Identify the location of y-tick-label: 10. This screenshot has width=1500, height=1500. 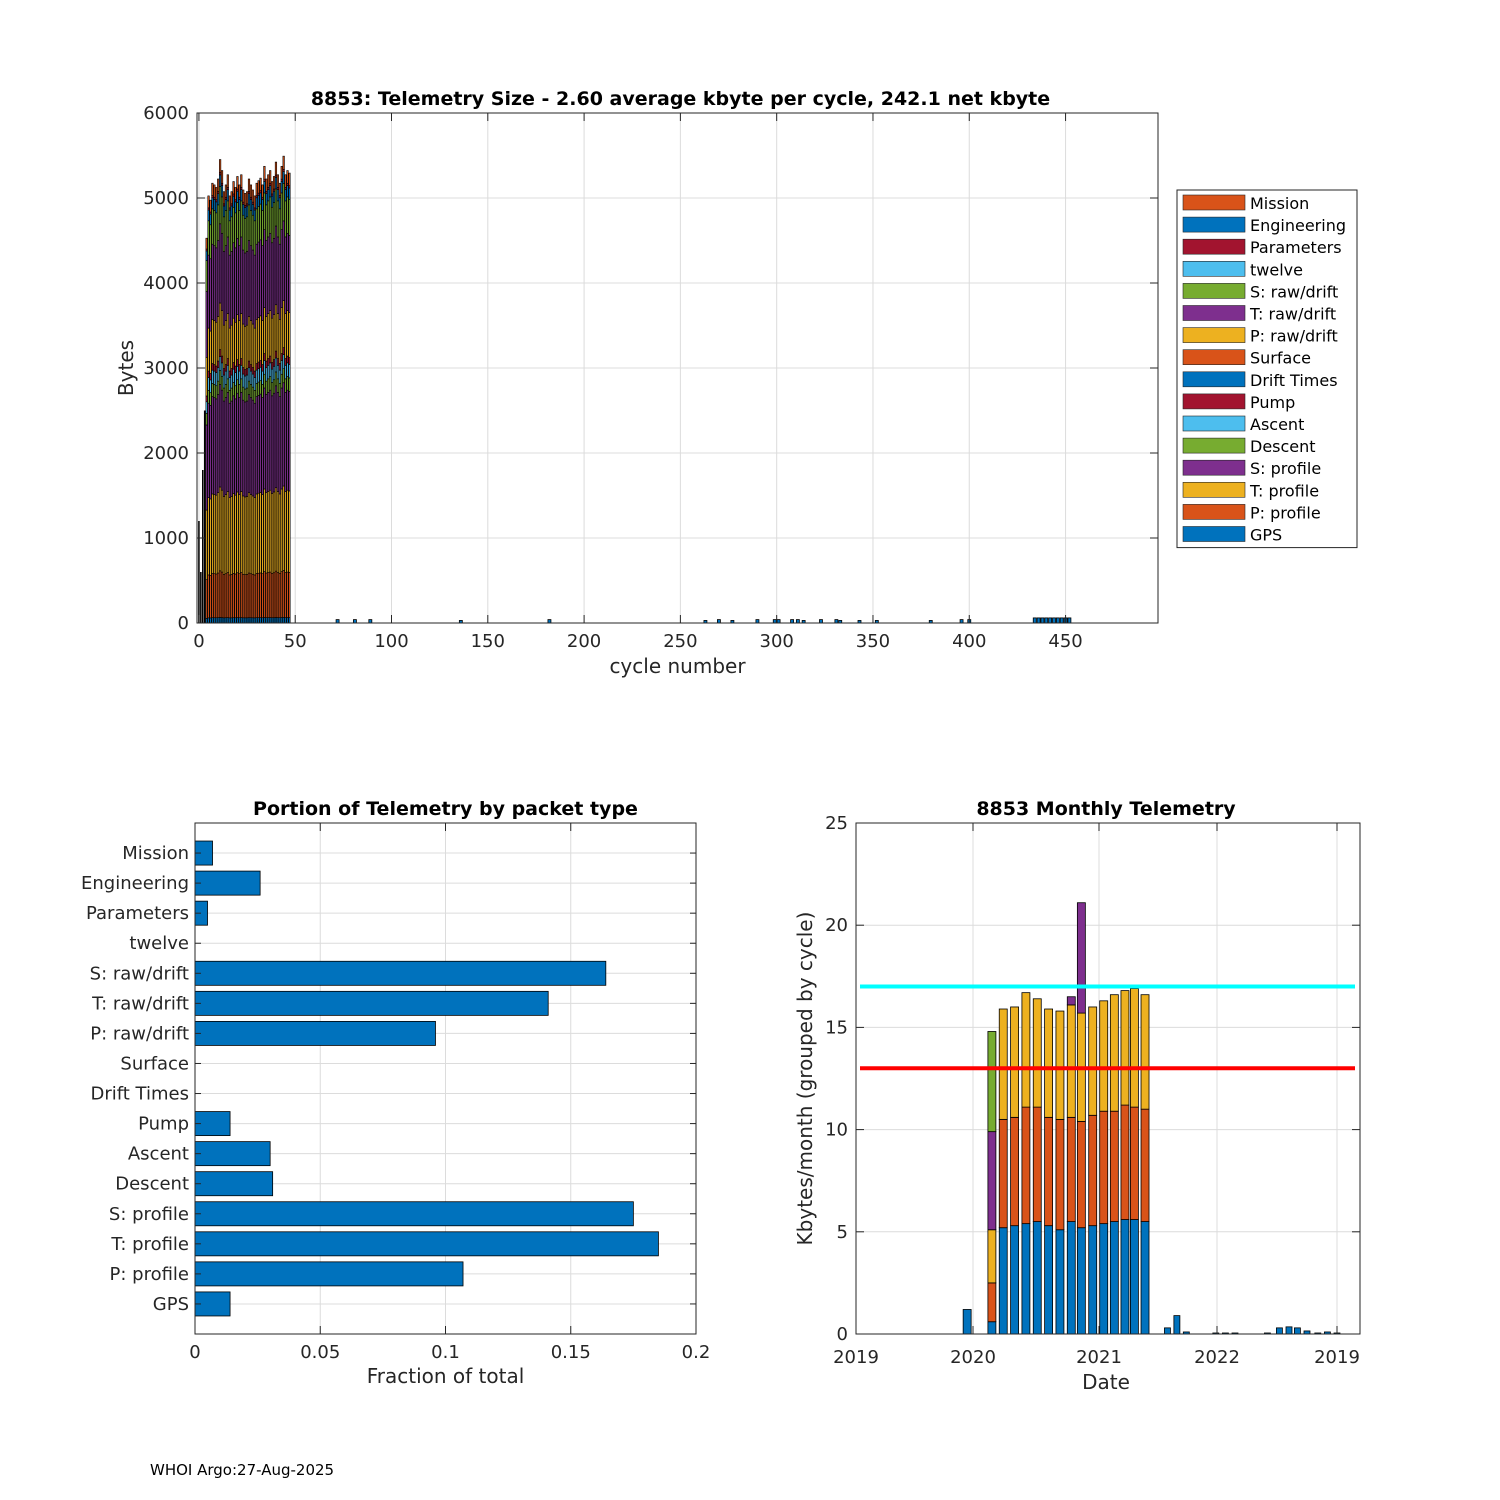
(836, 1130).